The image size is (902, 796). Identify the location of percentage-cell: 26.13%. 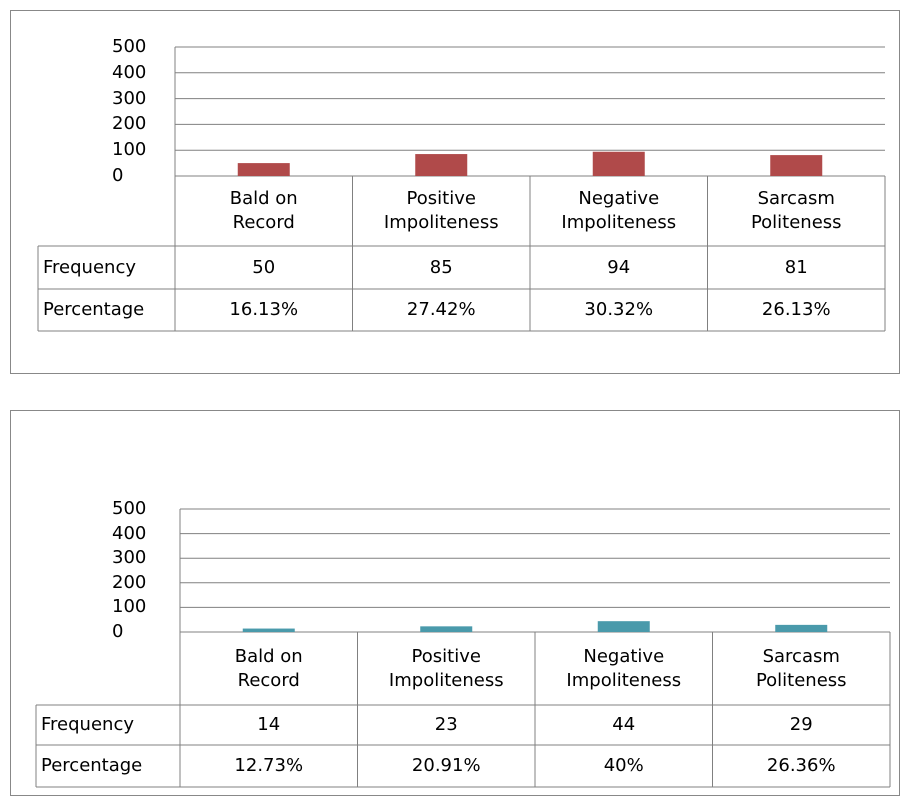
(796, 309).